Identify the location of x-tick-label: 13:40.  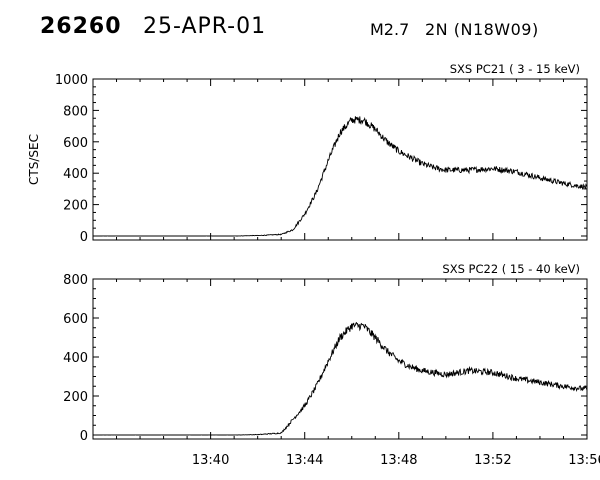
(210, 460).